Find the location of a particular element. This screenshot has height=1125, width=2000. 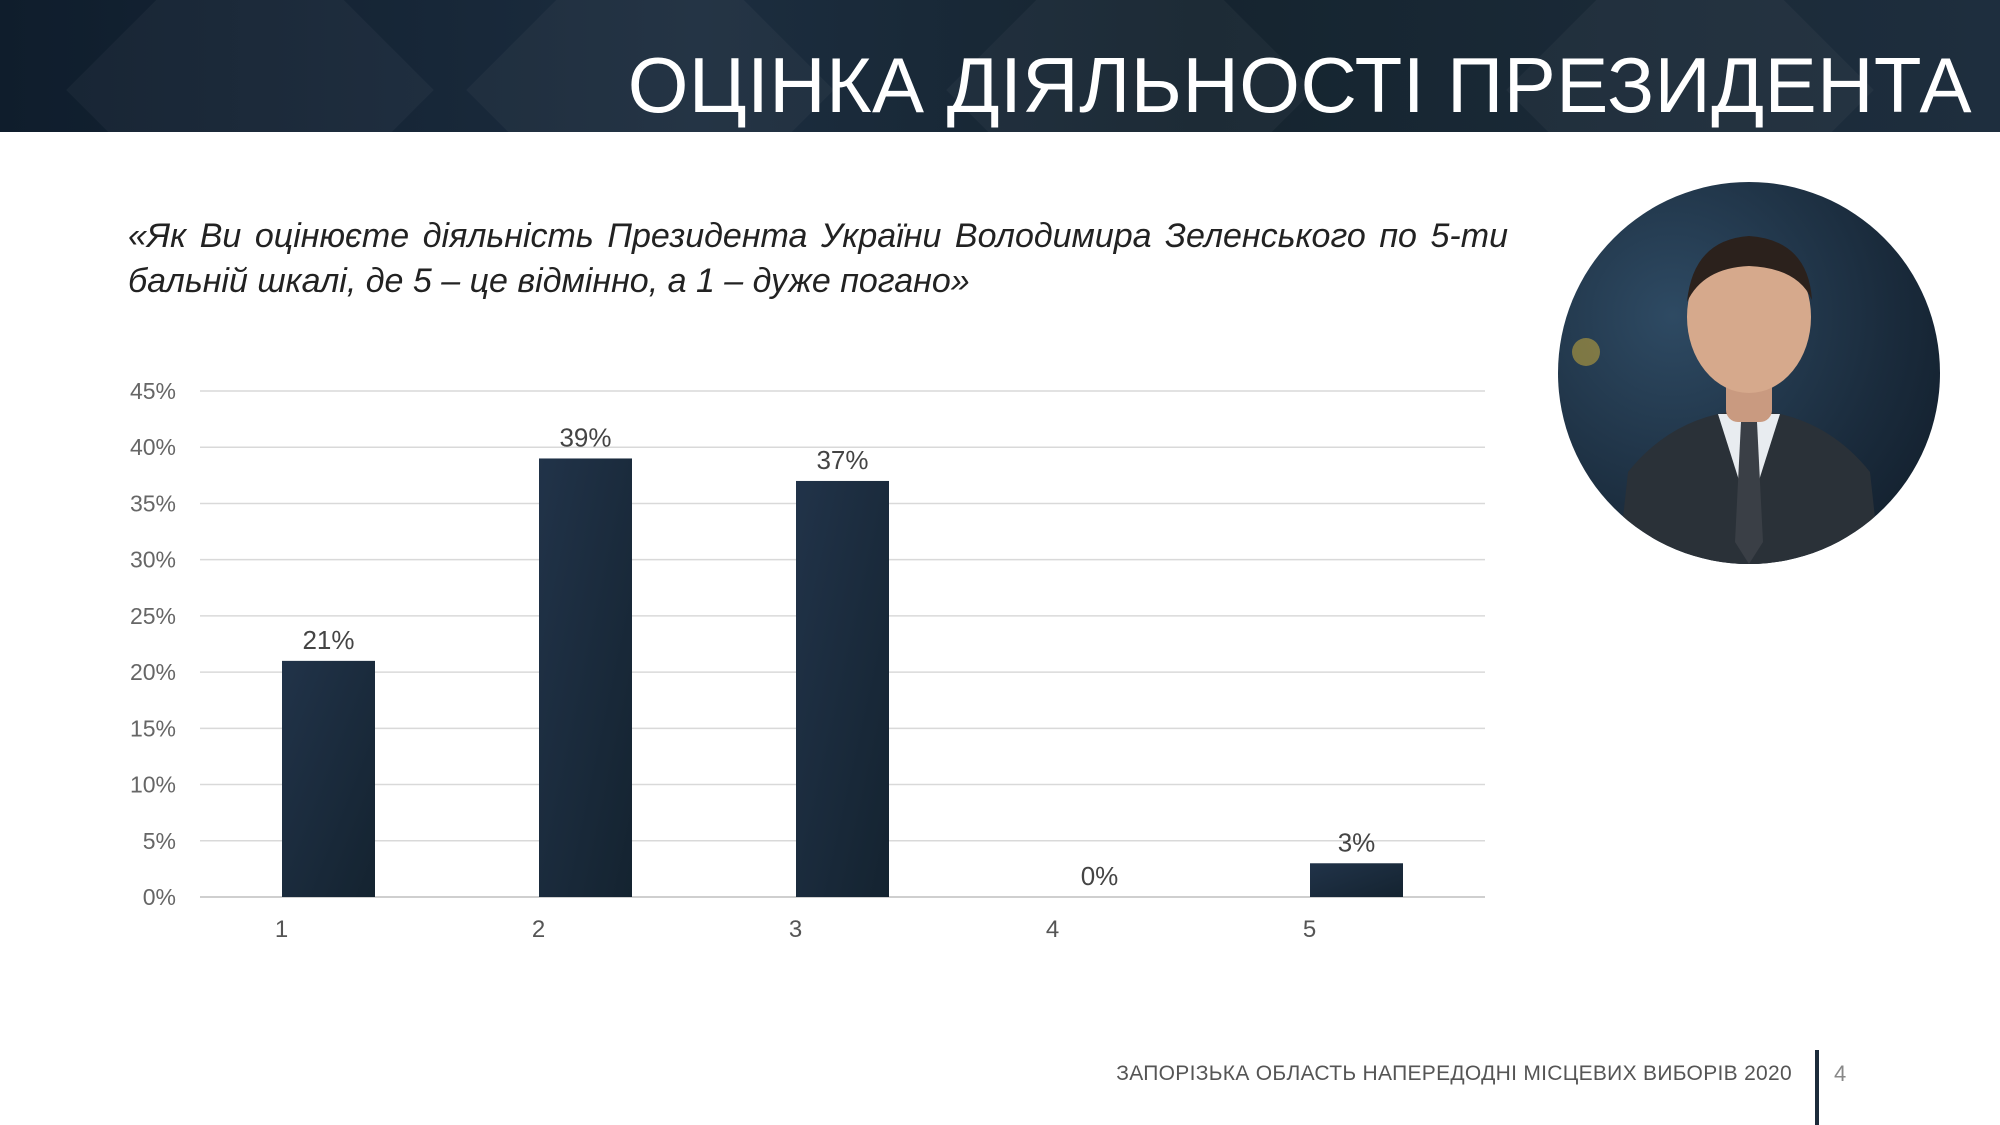

x-axis-ticks: 1 2 3 4 5 is located at coordinates (795, 929).